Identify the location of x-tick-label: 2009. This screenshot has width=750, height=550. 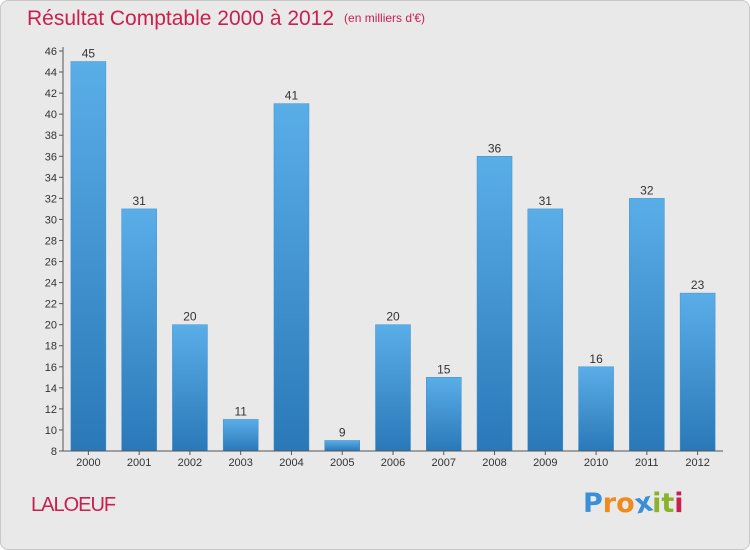
(545, 463).